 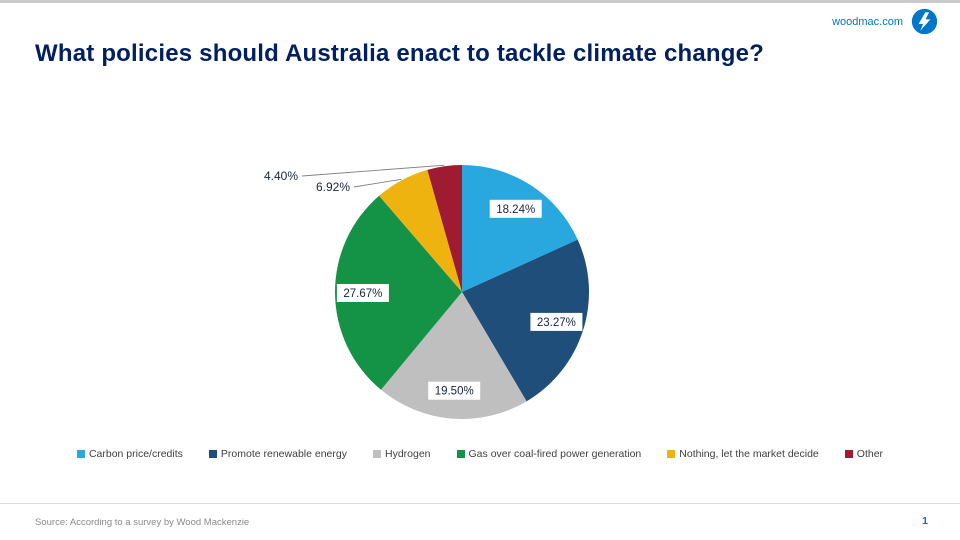 What do you see at coordinates (924, 21) in the screenshot?
I see `woodmac-logo-icon` at bounding box center [924, 21].